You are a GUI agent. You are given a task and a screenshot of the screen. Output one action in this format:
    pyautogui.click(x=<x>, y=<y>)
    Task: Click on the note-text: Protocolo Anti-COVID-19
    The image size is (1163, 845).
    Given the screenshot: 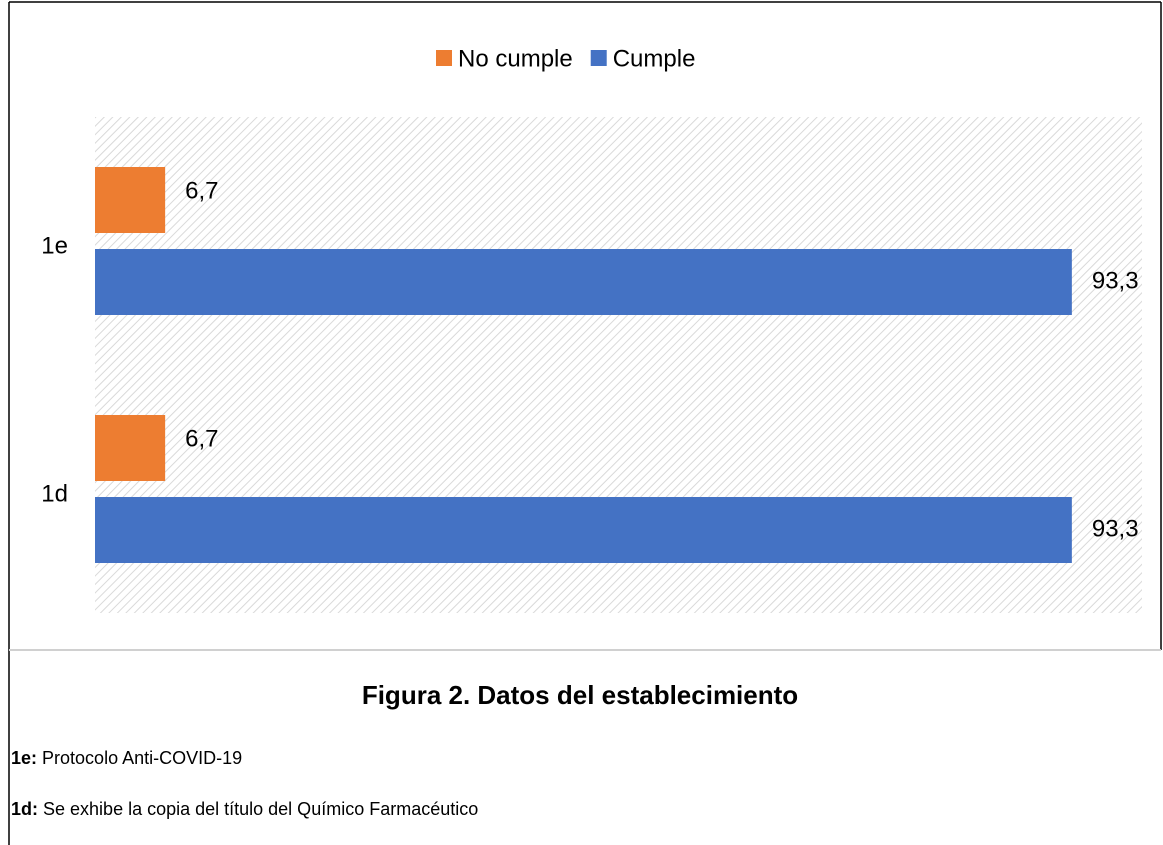 What is the action you would take?
    pyautogui.click(x=142, y=758)
    